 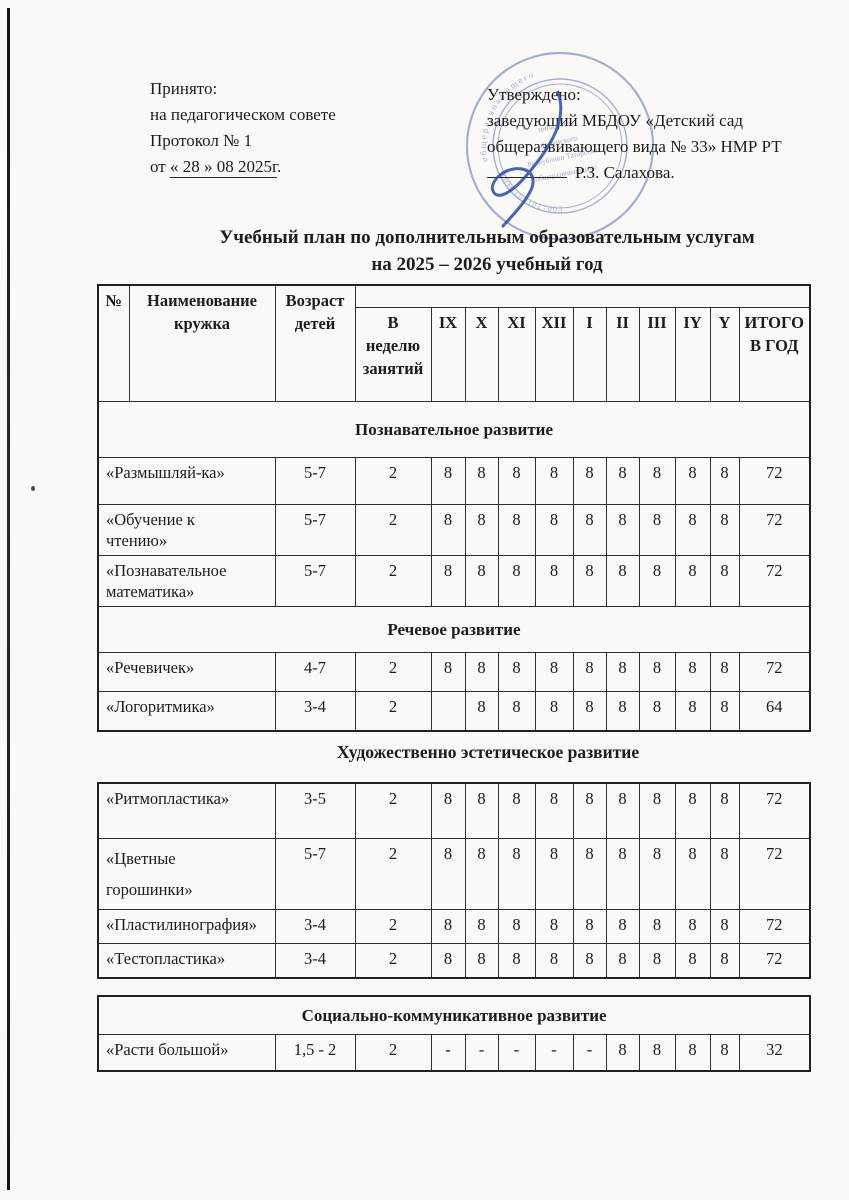 What do you see at coordinates (692, 354) in the screenshot?
I see `col-header-month-iy: IY` at bounding box center [692, 354].